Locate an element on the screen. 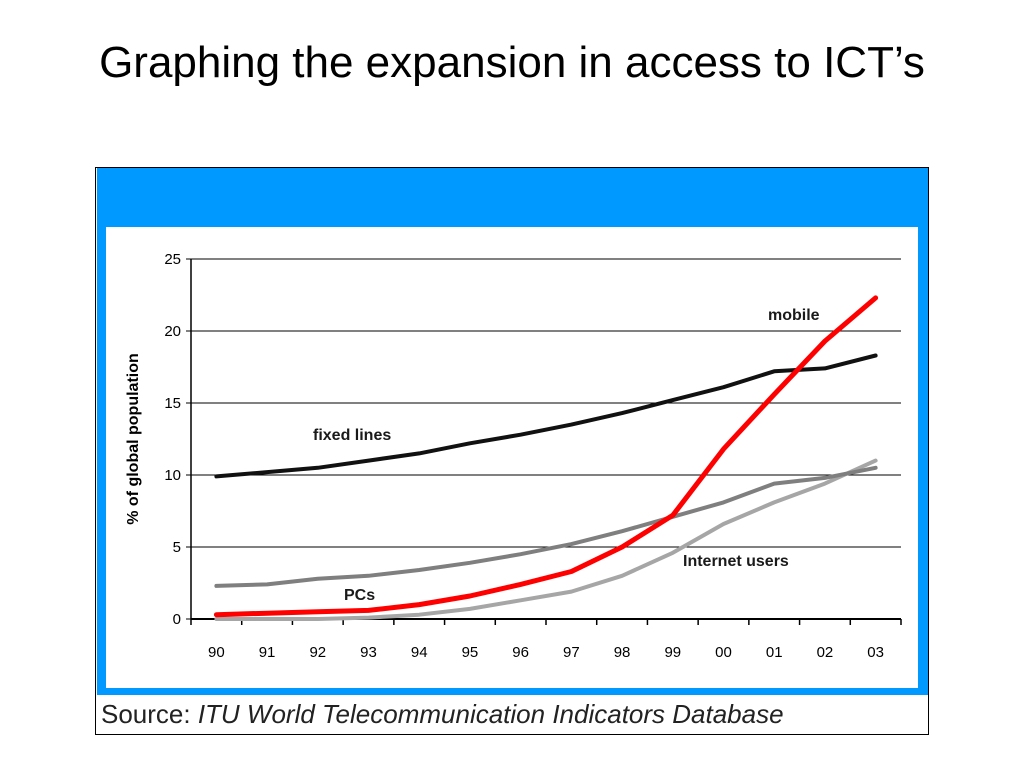  x-tick-label-02: 02 is located at coordinates (825, 652).